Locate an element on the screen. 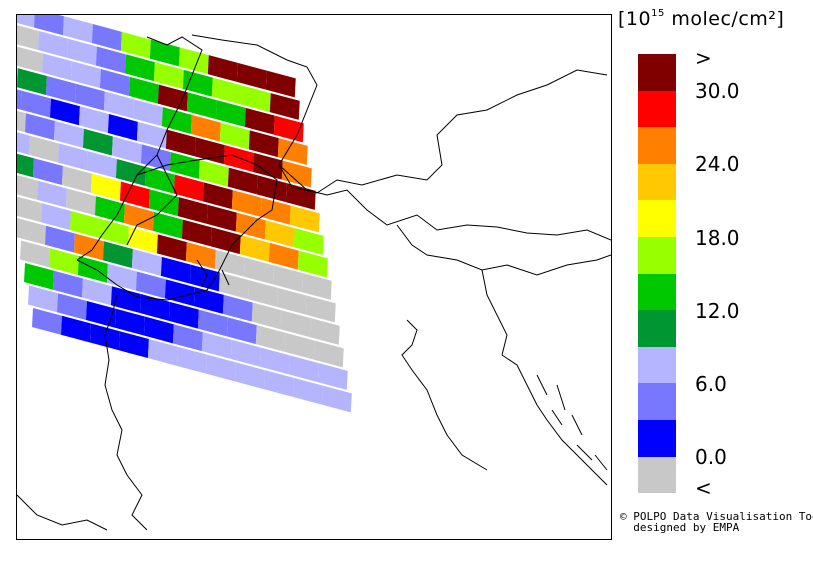  border-italy-slovenia is located at coordinates (494, 312).